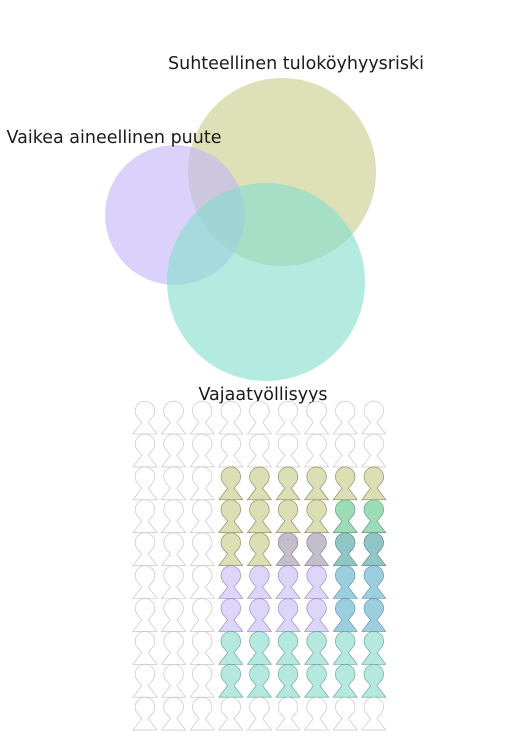 This screenshot has height=736, width=519. I want to click on label-aineellinen-puute: Vaikea aineellinen puute, so click(114, 138).